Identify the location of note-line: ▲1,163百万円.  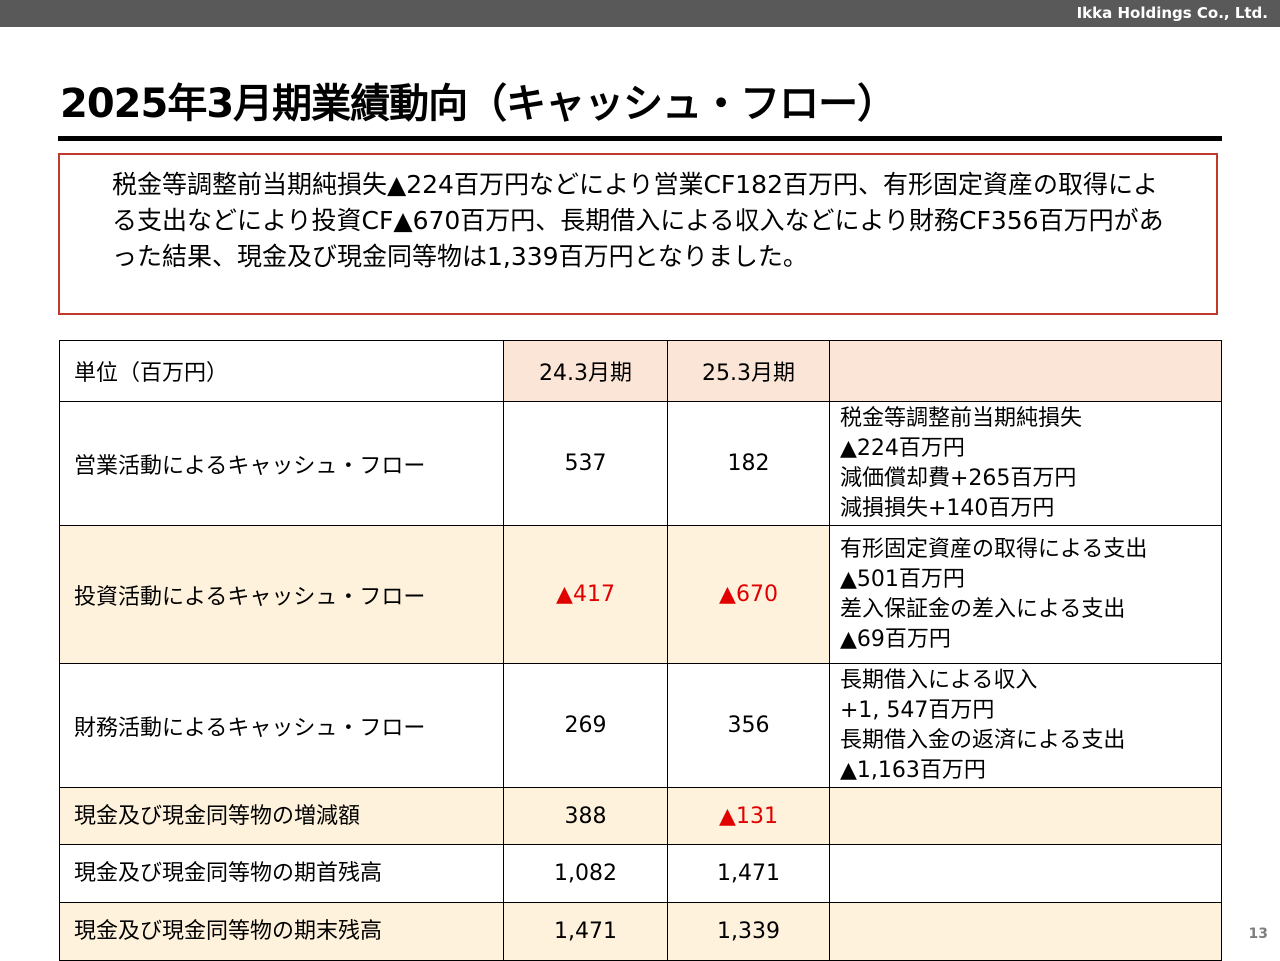
(913, 770).